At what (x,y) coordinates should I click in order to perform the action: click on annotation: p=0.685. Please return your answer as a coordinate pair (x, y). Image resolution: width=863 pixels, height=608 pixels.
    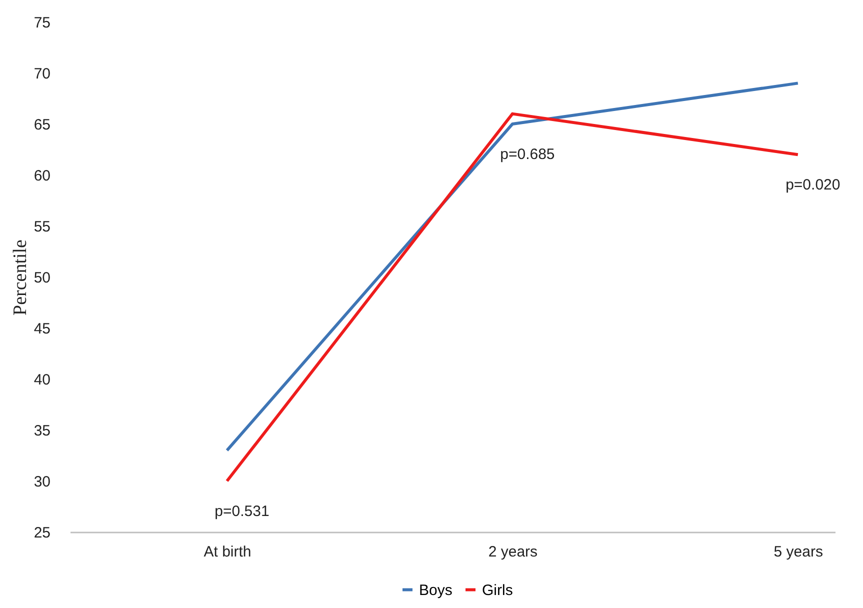
    Looking at the image, I should click on (527, 154).